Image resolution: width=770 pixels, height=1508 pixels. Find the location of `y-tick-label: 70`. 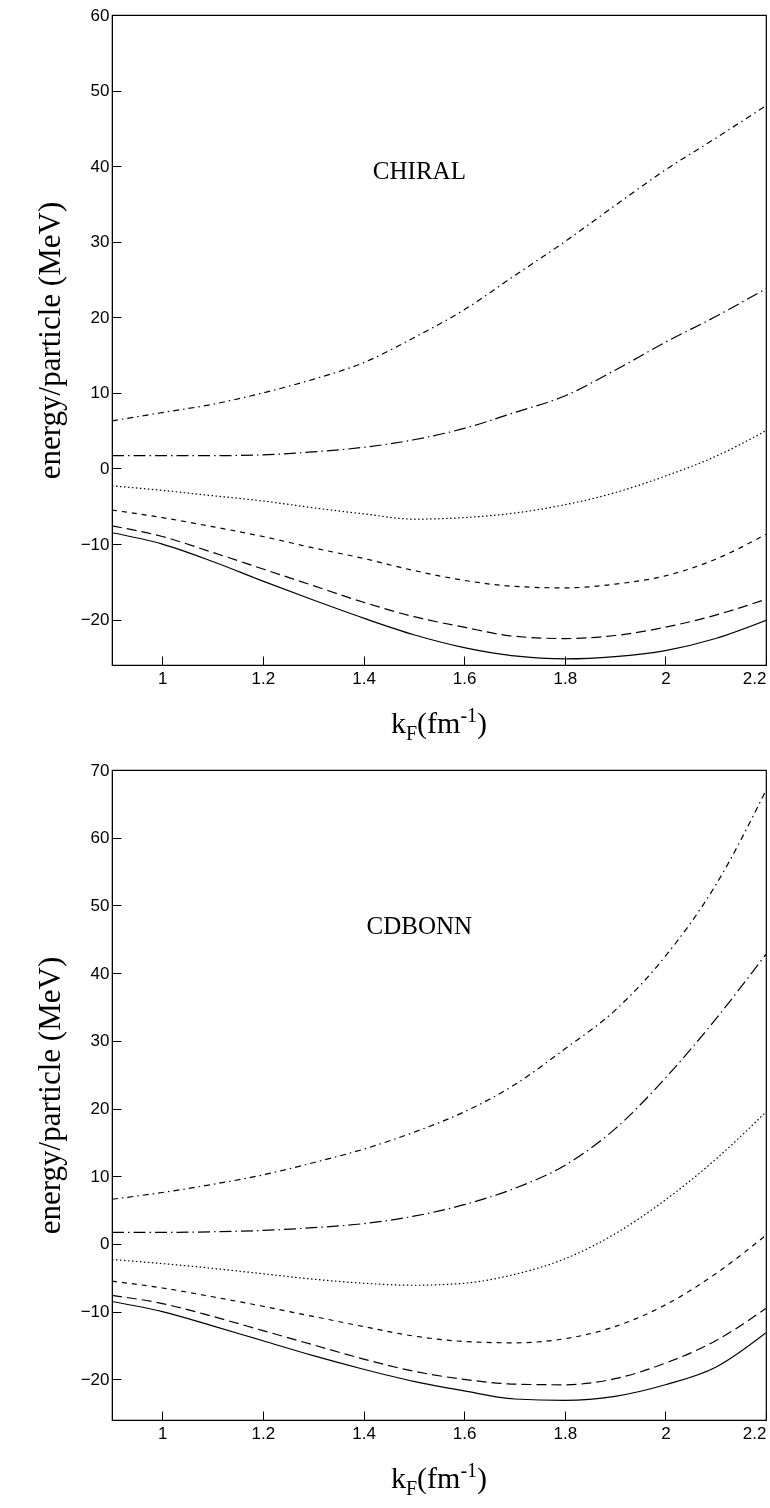

y-tick-label: 70 is located at coordinates (100, 770).